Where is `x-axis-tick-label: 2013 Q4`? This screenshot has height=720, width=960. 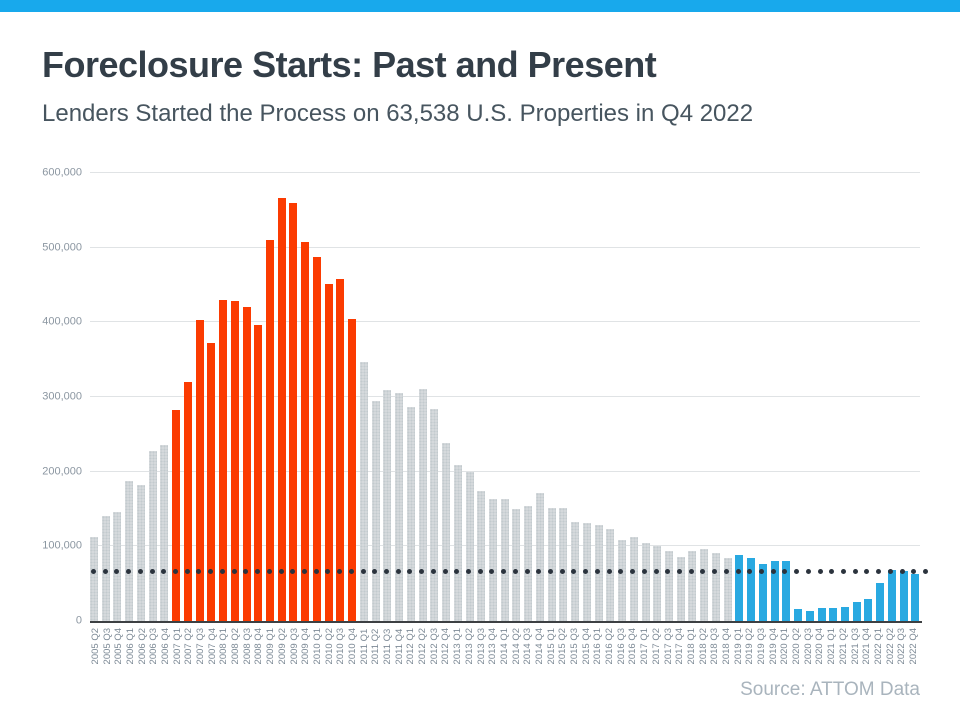
x-axis-tick-label: 2013 Q4 is located at coordinates (493, 646).